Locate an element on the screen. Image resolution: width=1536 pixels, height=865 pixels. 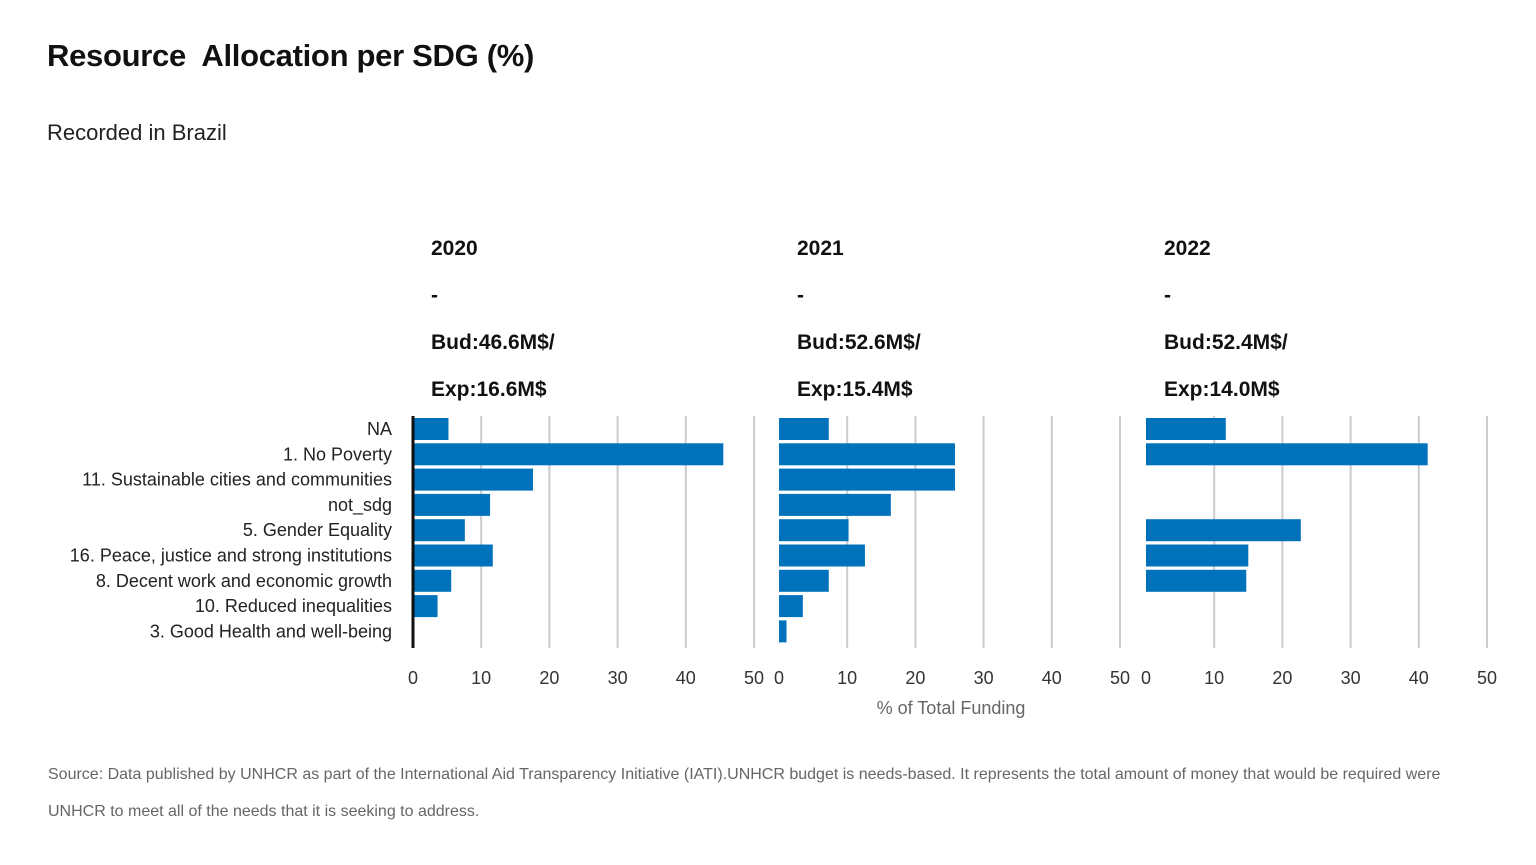
category-label: 5. Gender Equality is located at coordinates (317, 530).